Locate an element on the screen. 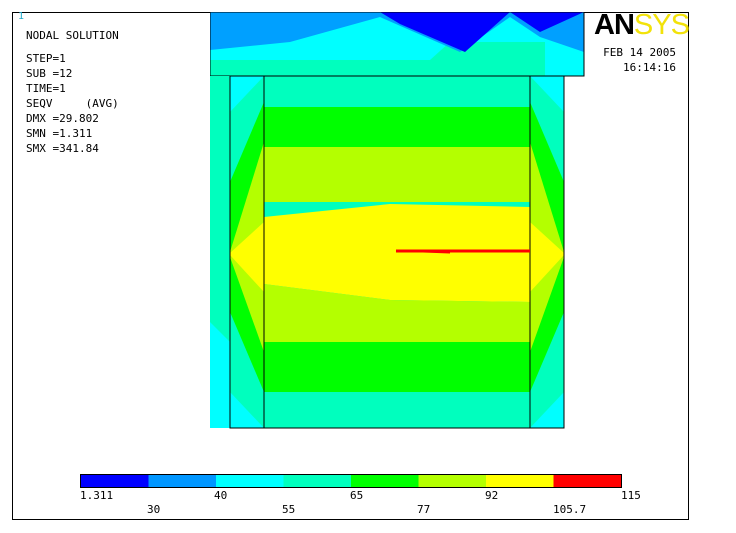 This screenshot has height=533, width=736. legend-label-7: 92 is located at coordinates (492, 495).